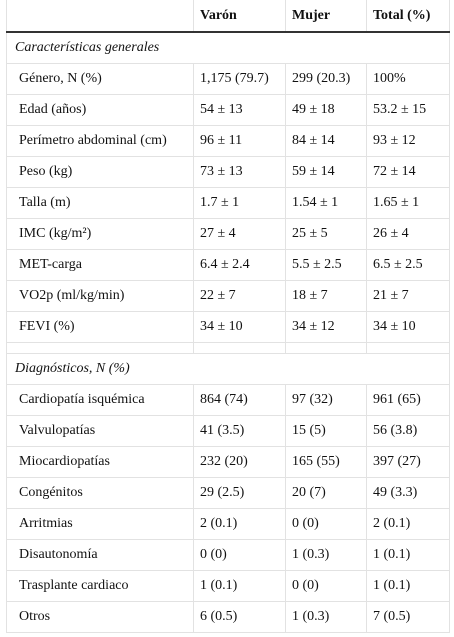 The width and height of the screenshot is (454, 637). Describe the element at coordinates (326, 431) in the screenshot. I see `cell: 15 (5)` at that location.